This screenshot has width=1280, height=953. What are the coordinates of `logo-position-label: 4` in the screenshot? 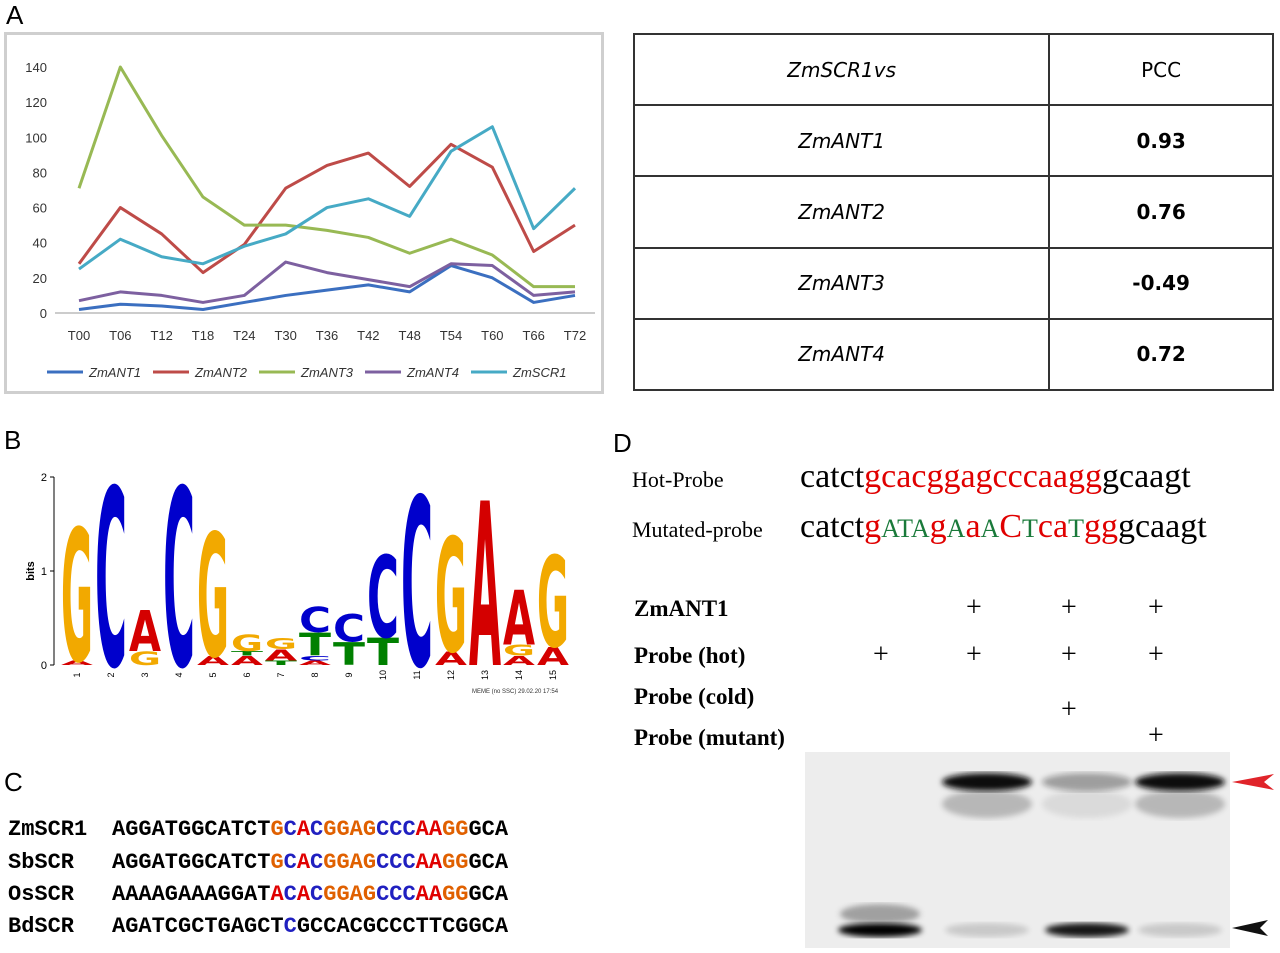 It's located at (179, 674).